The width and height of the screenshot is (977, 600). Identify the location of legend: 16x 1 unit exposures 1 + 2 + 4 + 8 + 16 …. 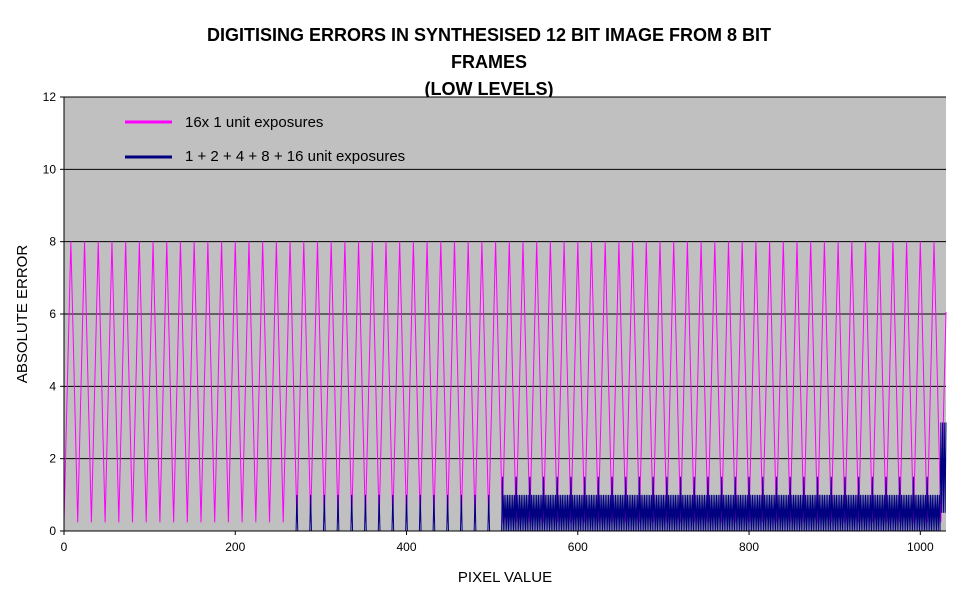
(265, 139).